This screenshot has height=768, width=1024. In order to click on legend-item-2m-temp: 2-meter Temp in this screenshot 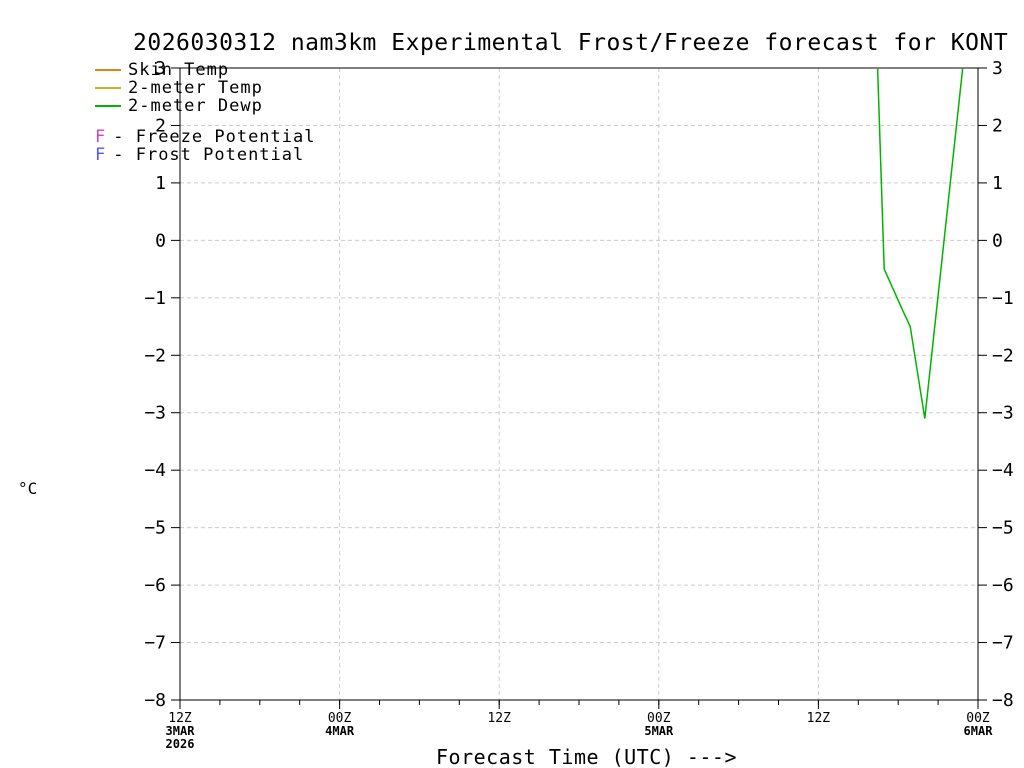, I will do `click(179, 88)`.